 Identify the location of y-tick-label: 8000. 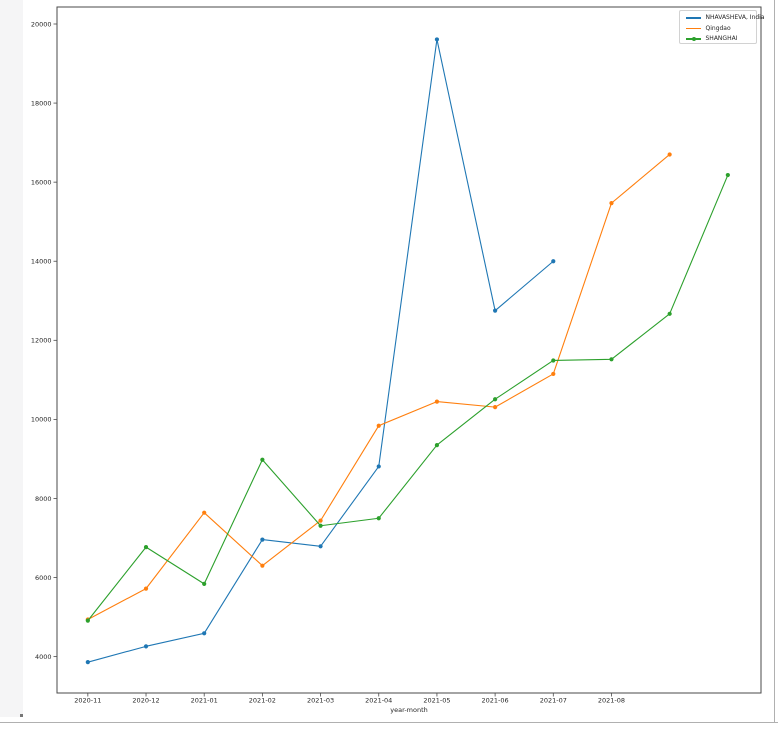
(43, 499).